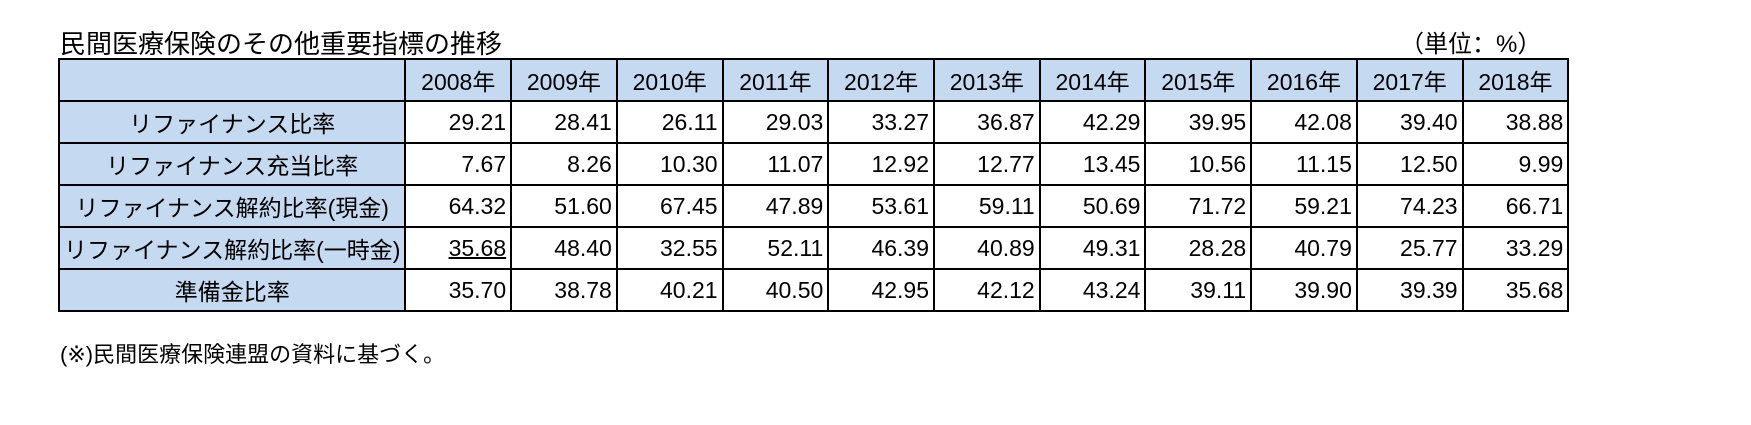 The height and width of the screenshot is (425, 1751). What do you see at coordinates (794, 289) in the screenshot?
I see `cell-text: 40.50` at bounding box center [794, 289].